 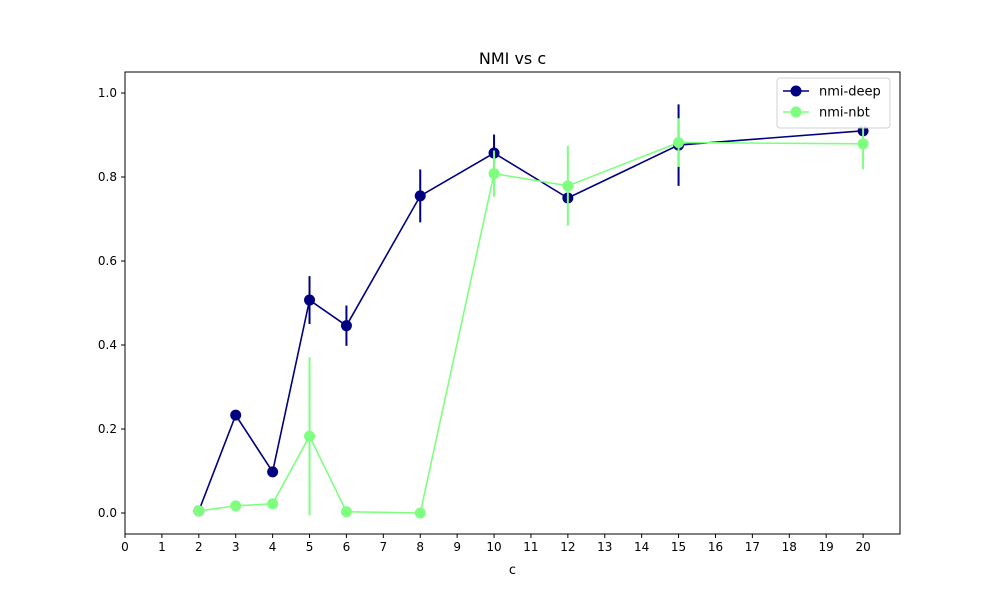 I want to click on x-tick-label: 3, so click(x=236, y=547).